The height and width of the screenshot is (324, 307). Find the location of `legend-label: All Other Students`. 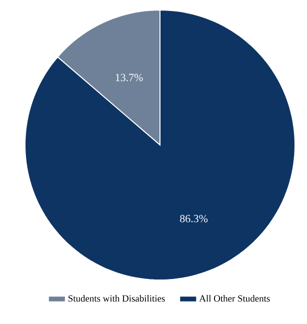

legend-label: All Other Students is located at coordinates (234, 298).